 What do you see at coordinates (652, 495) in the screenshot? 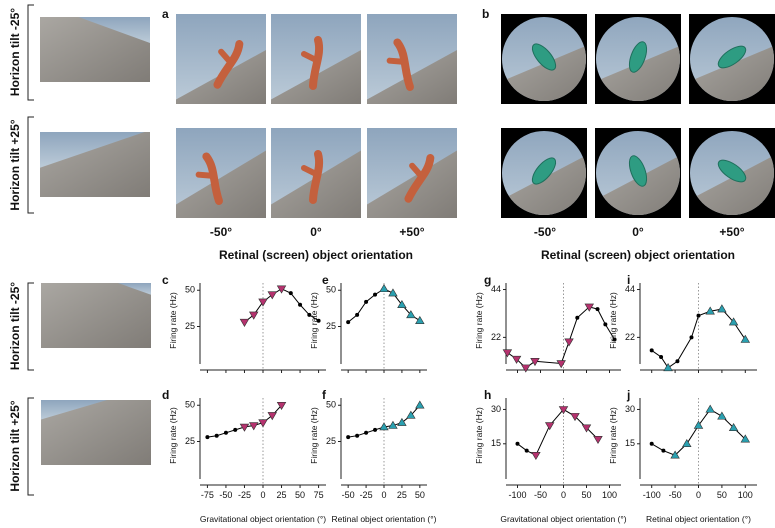
I see `x-tick-label: -100` at bounding box center [652, 495].